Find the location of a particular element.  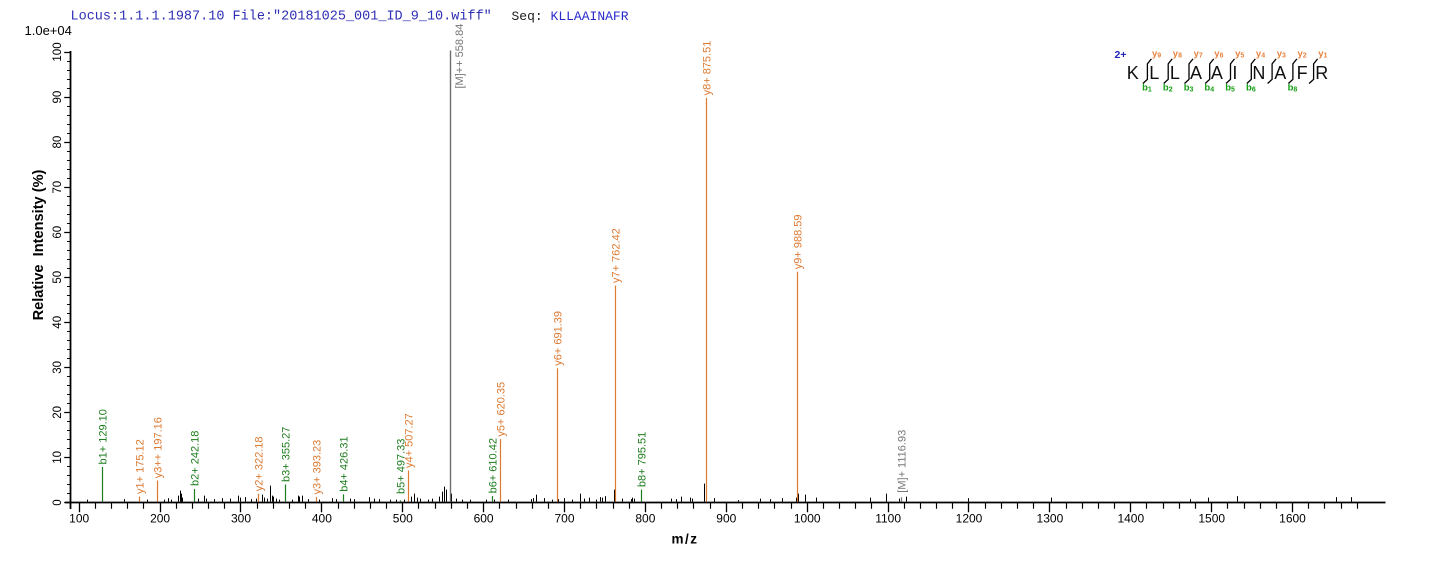

svg-text: Seq: KLLAAINAFR is located at coordinates (570, 16).